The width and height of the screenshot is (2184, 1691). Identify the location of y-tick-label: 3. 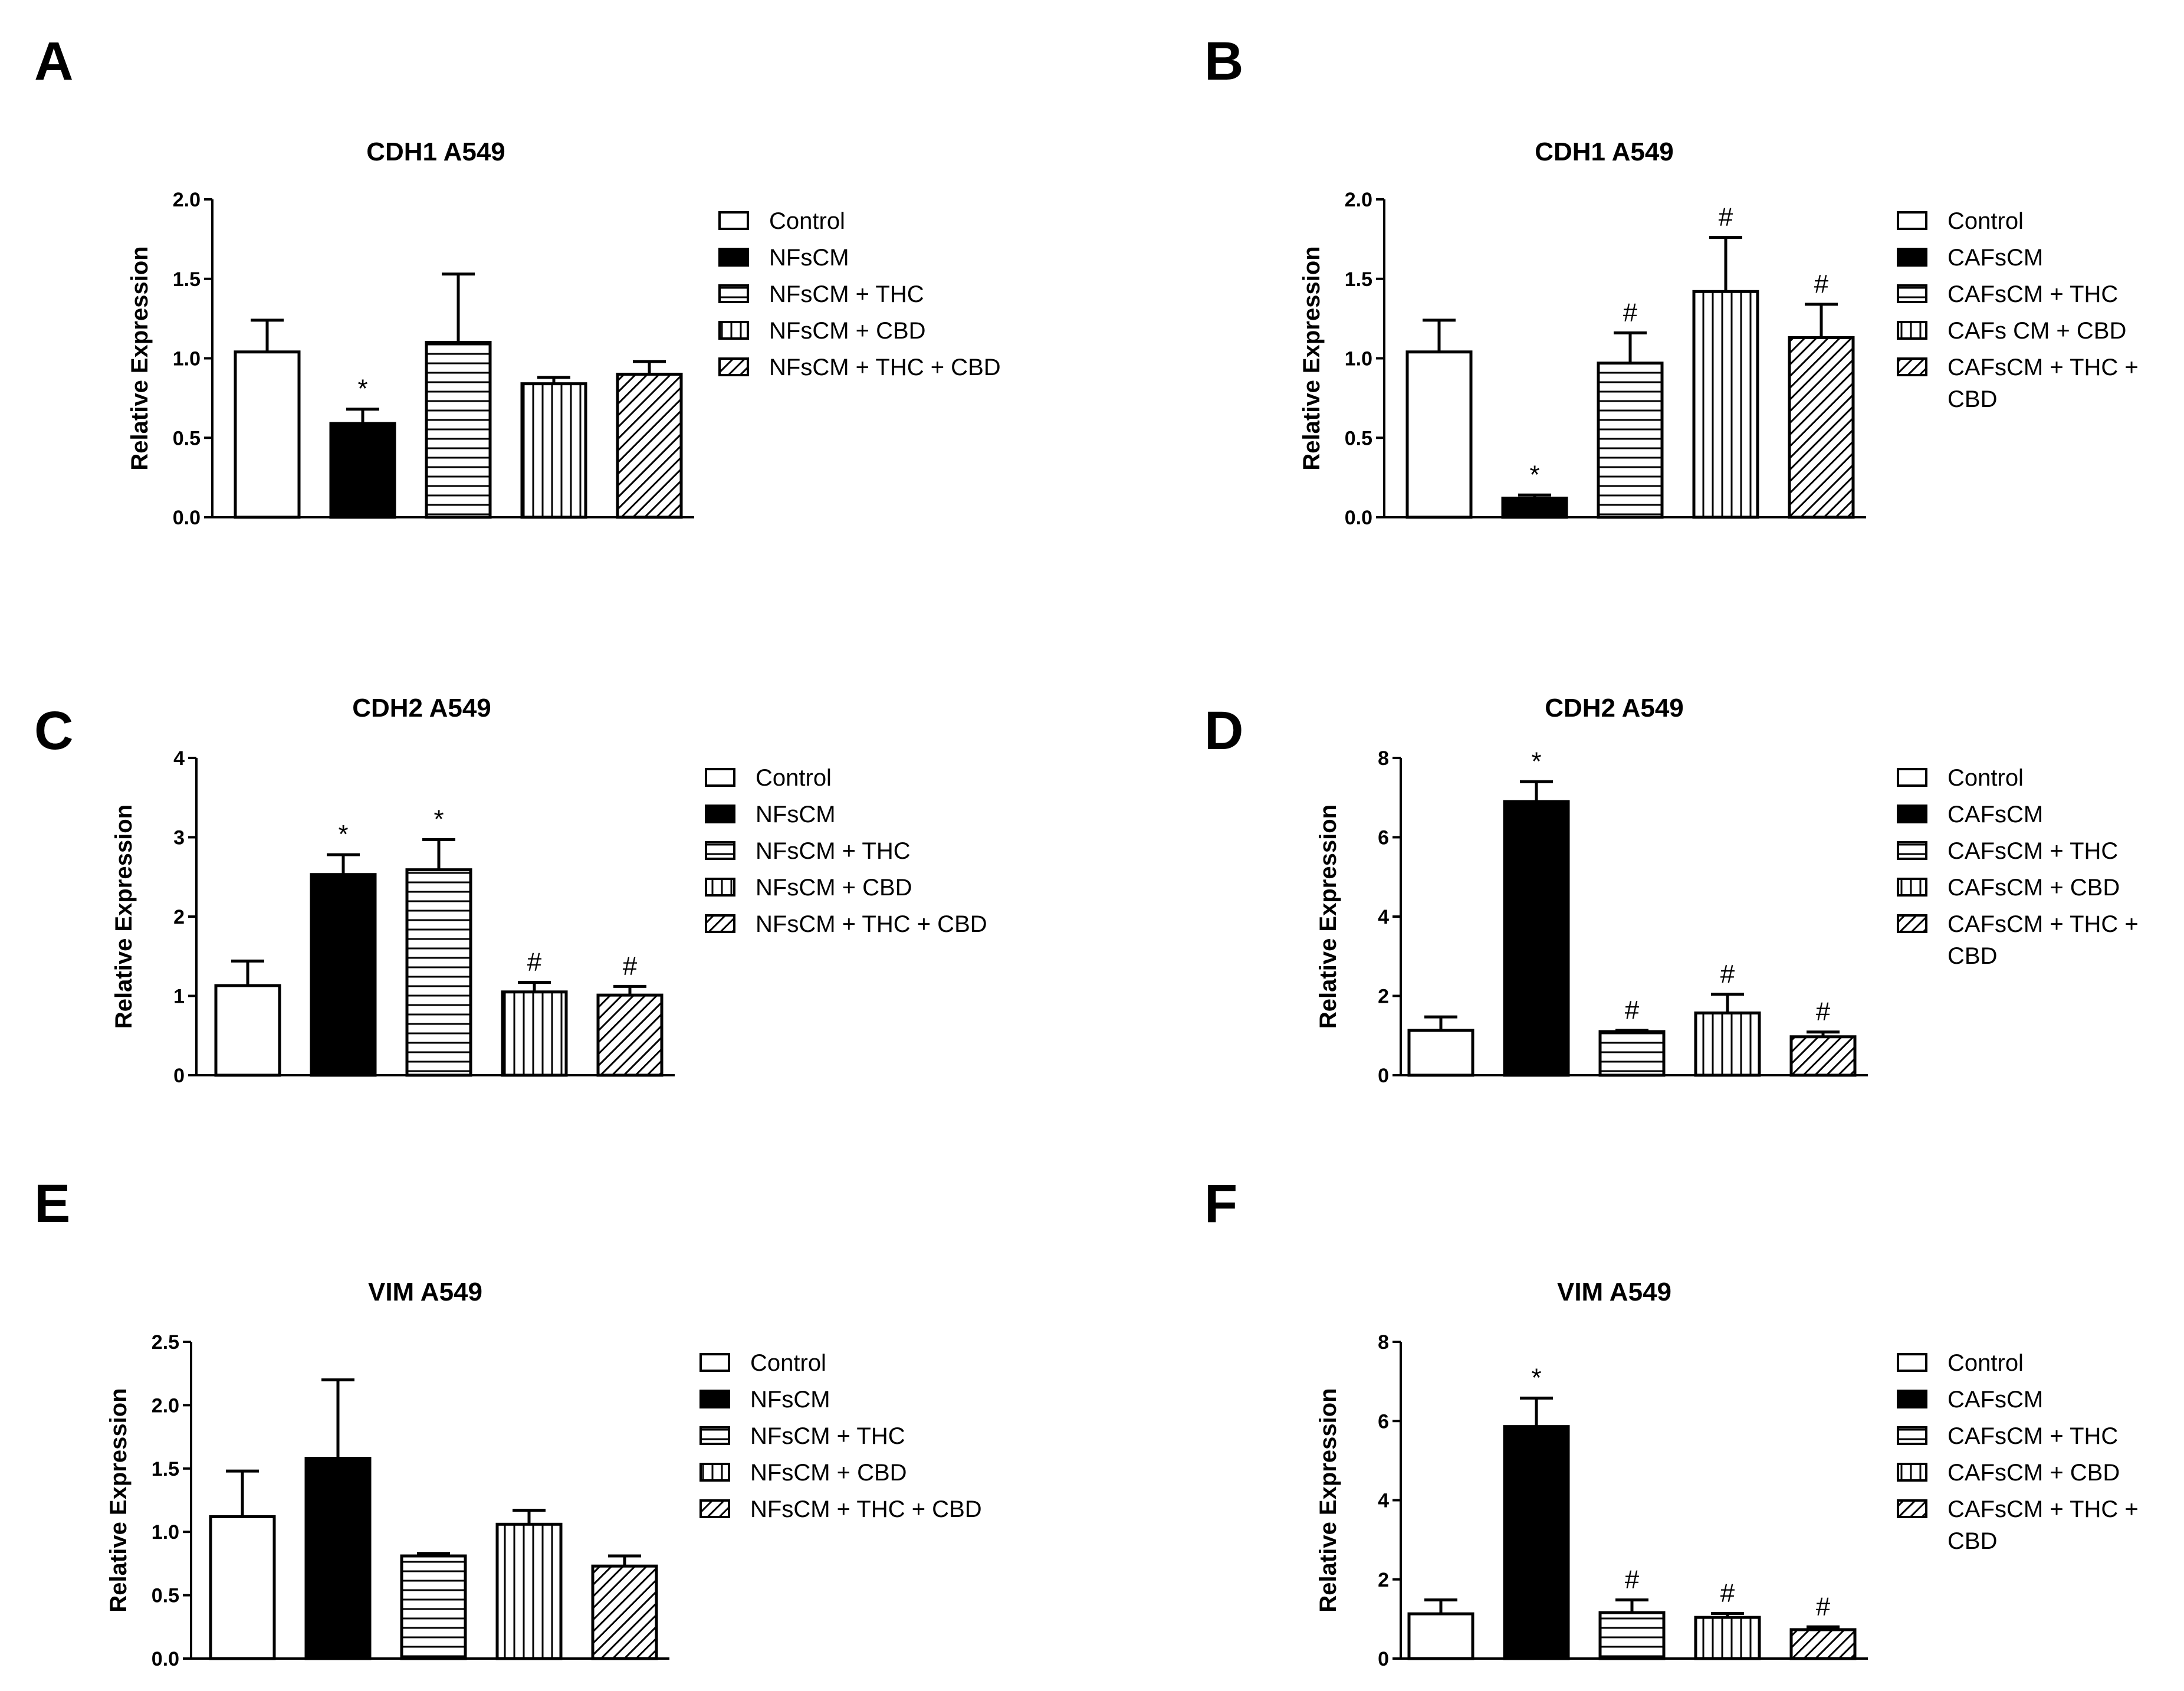
(179, 838).